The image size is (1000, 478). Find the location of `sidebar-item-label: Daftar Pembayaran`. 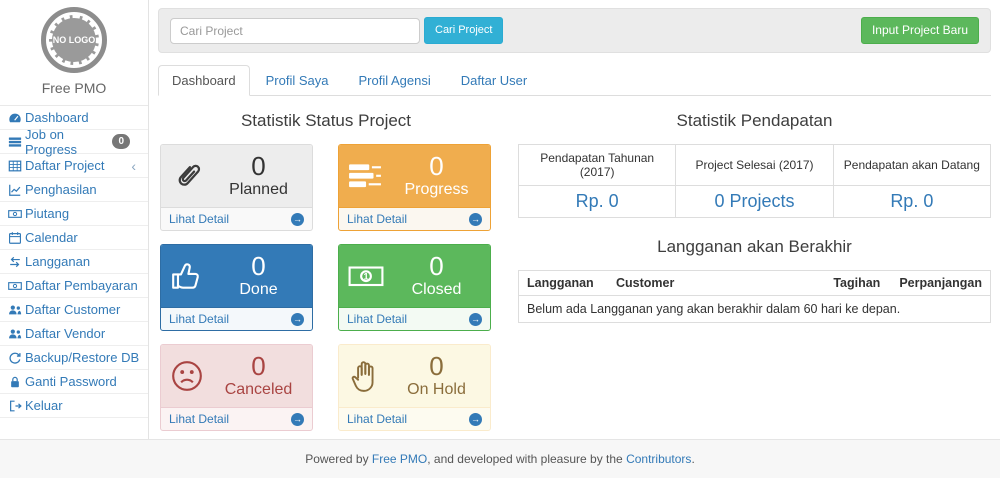

sidebar-item-label: Daftar Pembayaran is located at coordinates (81, 285).